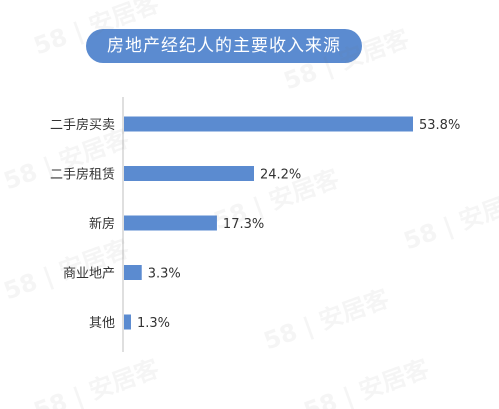 The width and height of the screenshot is (499, 409). What do you see at coordinates (224, 46) in the screenshot?
I see `chart-title: 房地产经纪人的主要收入来源` at bounding box center [224, 46].